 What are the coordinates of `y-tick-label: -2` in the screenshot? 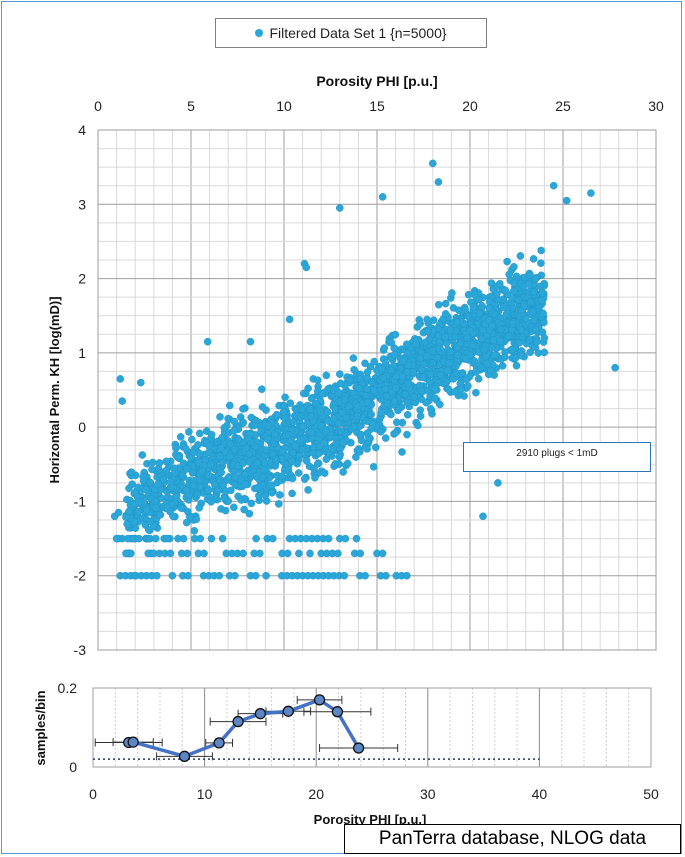 It's located at (80, 576).